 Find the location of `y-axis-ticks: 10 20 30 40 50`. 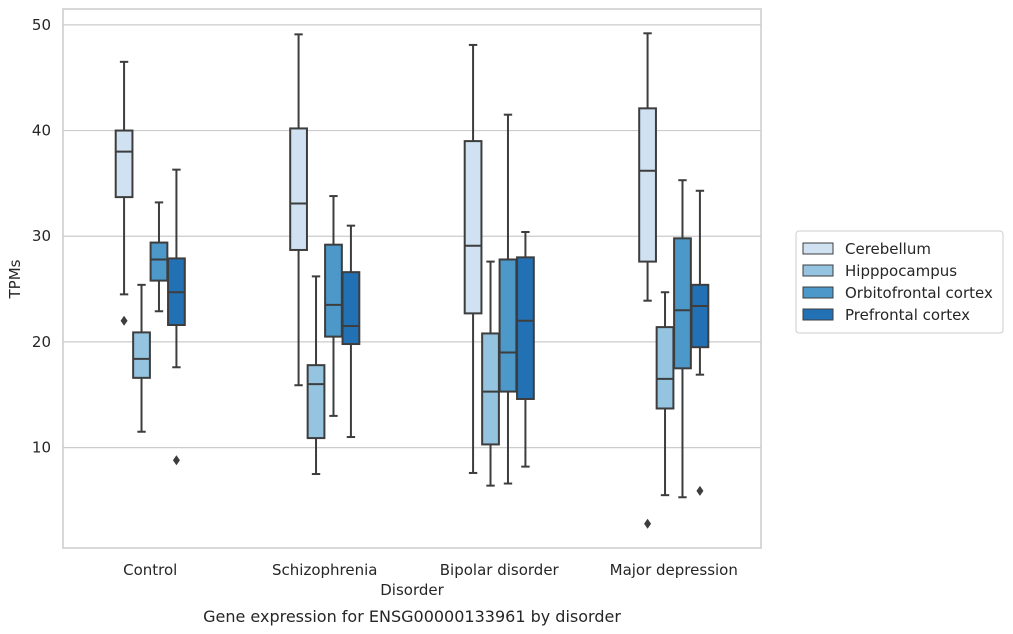

y-axis-ticks: 10 20 30 40 50 is located at coordinates (41, 236).